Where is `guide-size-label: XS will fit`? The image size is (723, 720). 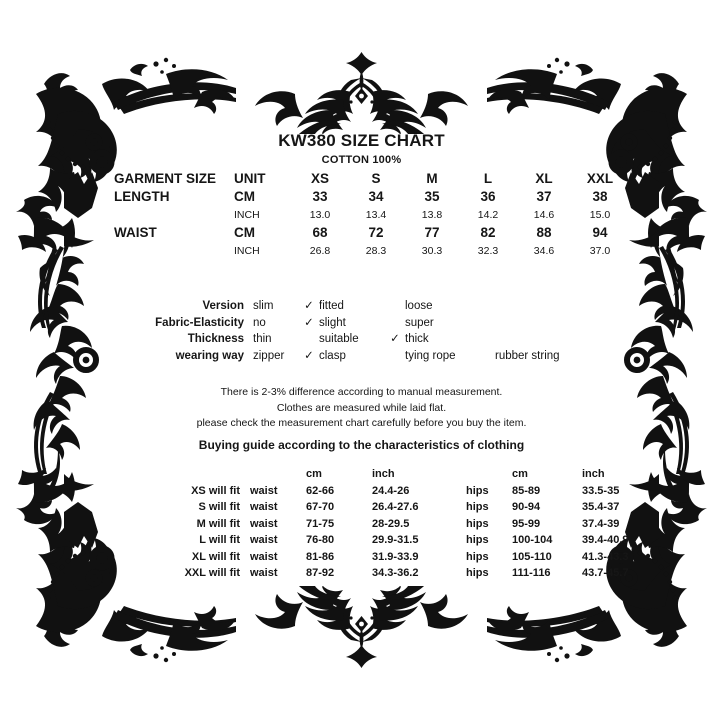 guide-size-label: XS will fit is located at coordinates (215, 490).